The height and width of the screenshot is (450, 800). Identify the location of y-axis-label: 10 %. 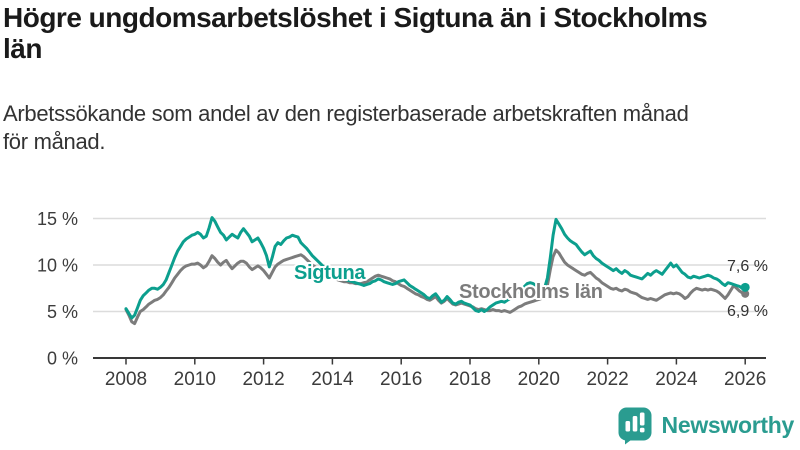
(57, 266).